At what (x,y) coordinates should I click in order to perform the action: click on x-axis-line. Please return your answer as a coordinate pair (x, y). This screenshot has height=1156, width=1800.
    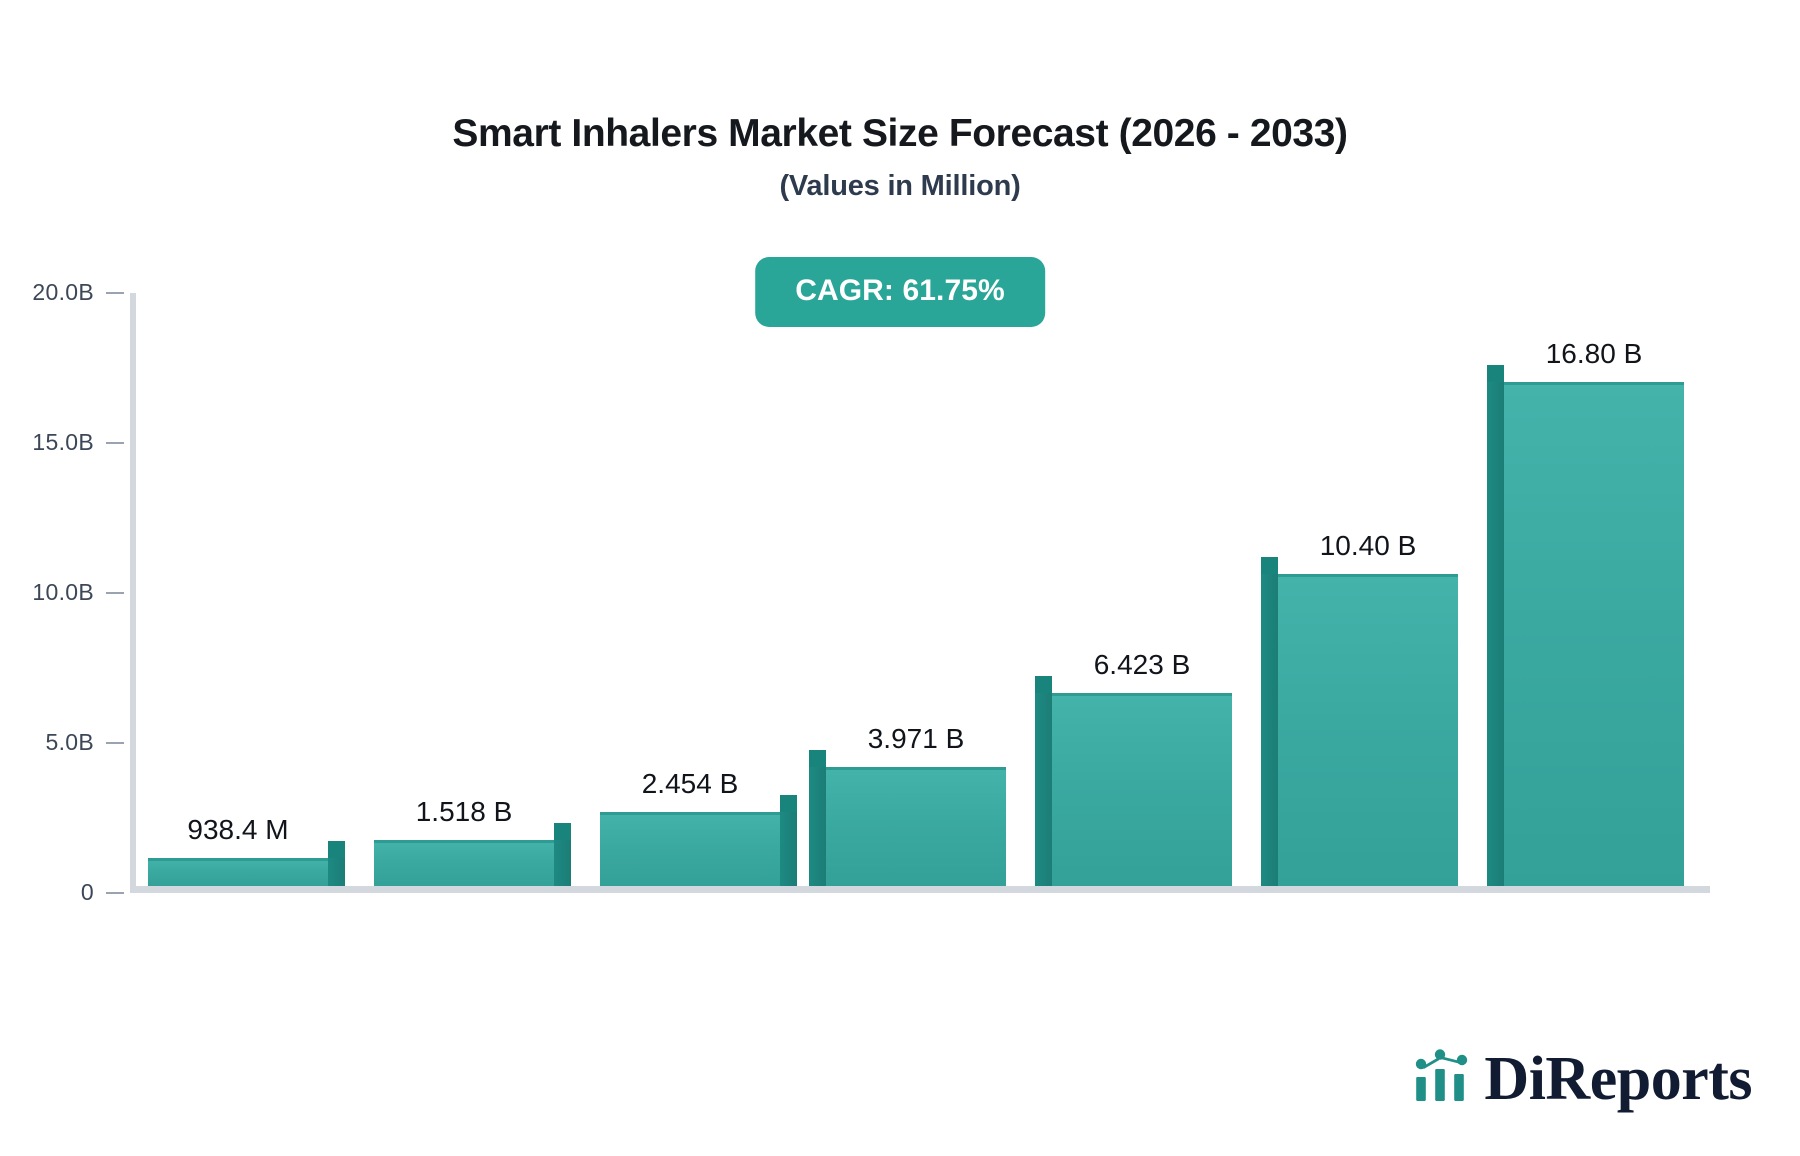
    Looking at the image, I should click on (920, 889).